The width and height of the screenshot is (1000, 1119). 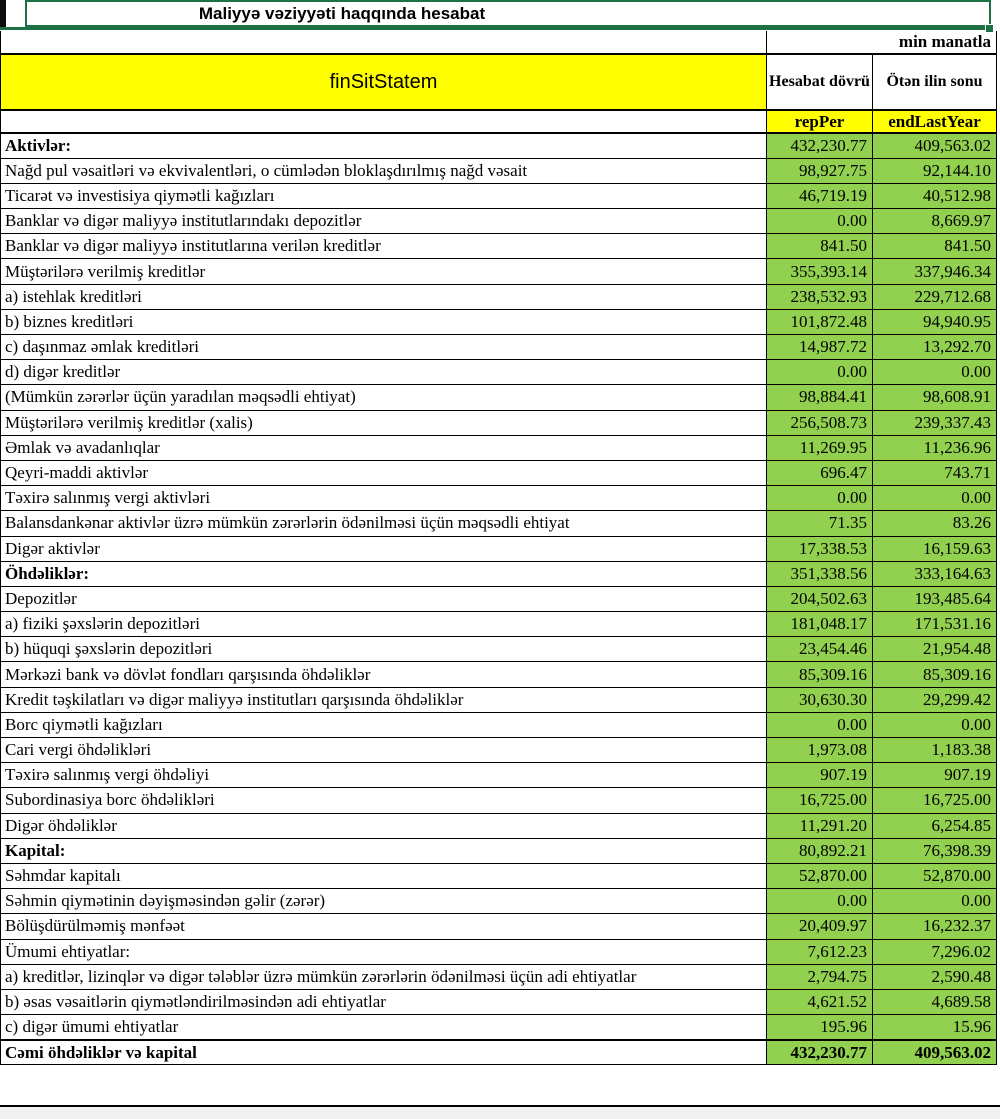 I want to click on report-period-header-cell: Hesabat dövrü, so click(x=819, y=82).